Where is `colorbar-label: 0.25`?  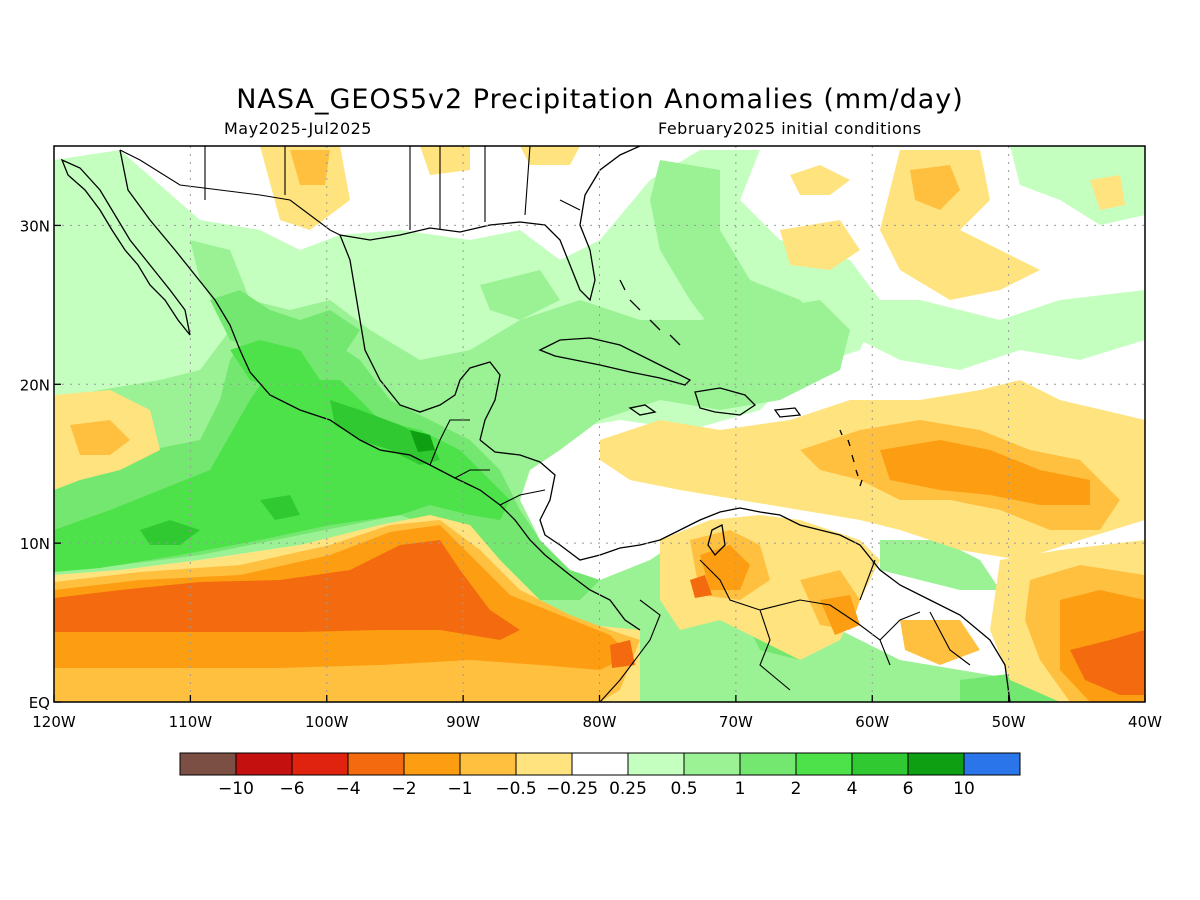 colorbar-label: 0.25 is located at coordinates (628, 789).